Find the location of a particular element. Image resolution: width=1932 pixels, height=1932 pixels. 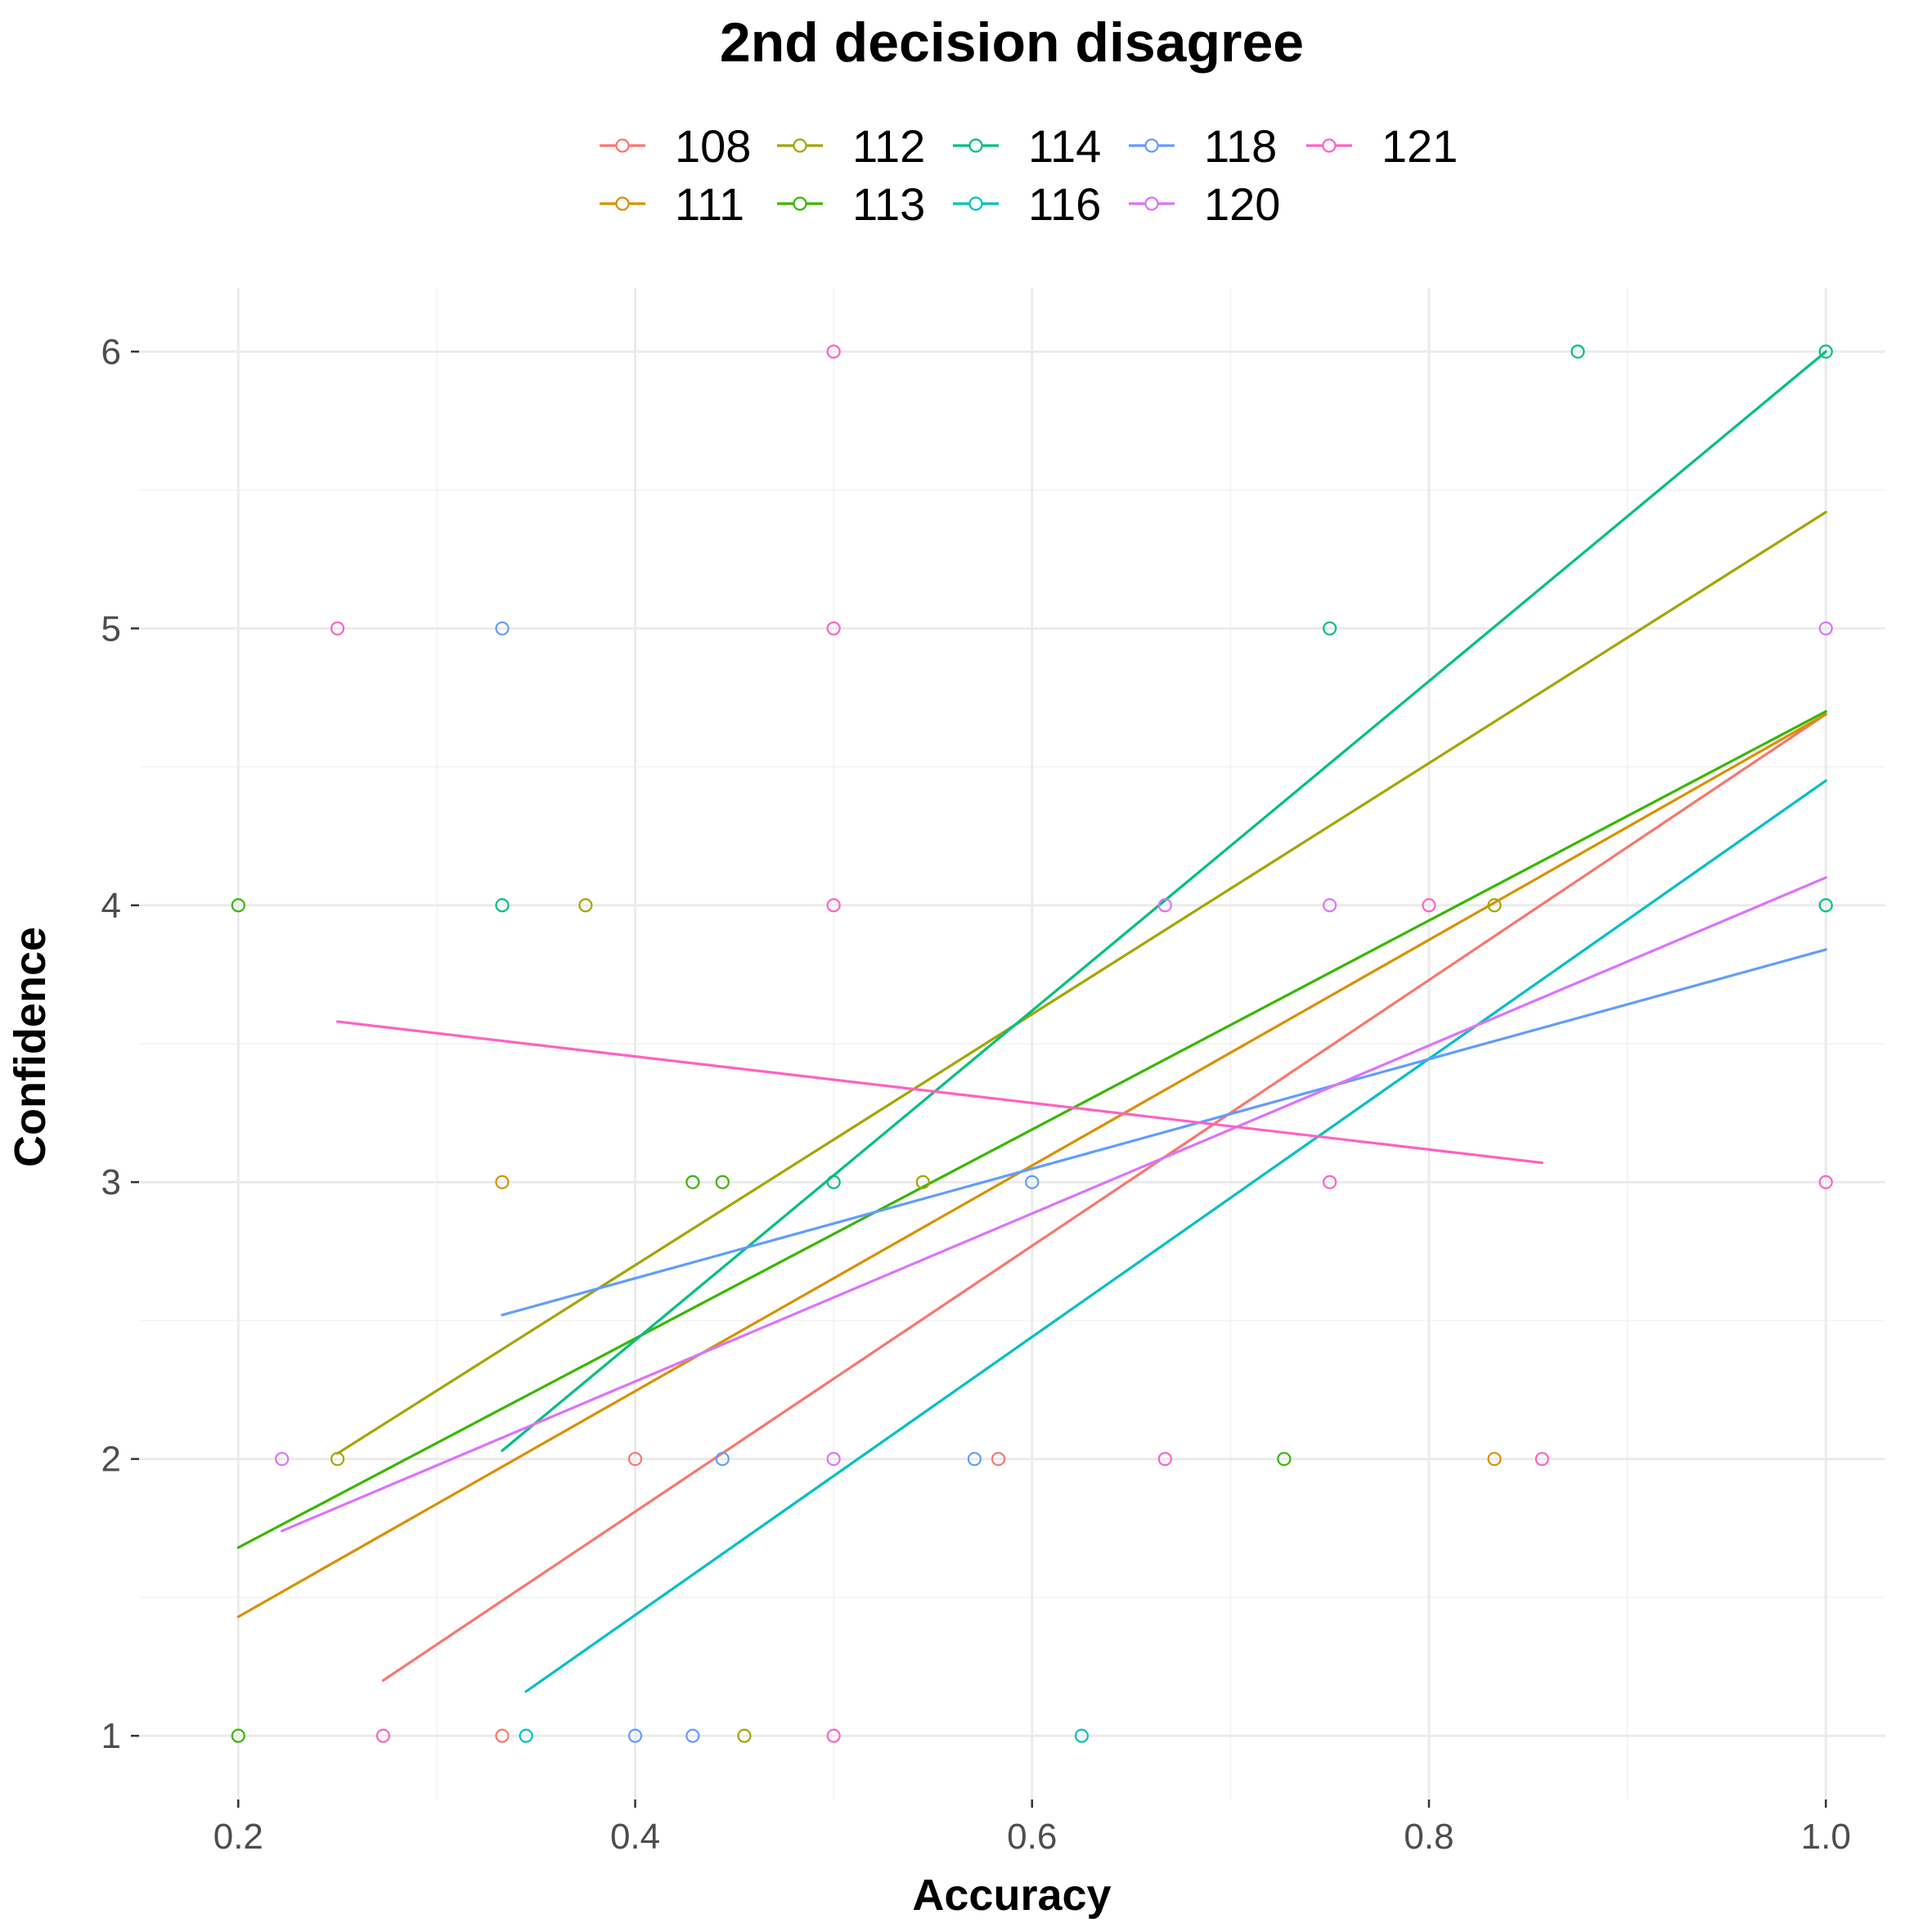

x-tick-label: 0.2 is located at coordinates (238, 1837).